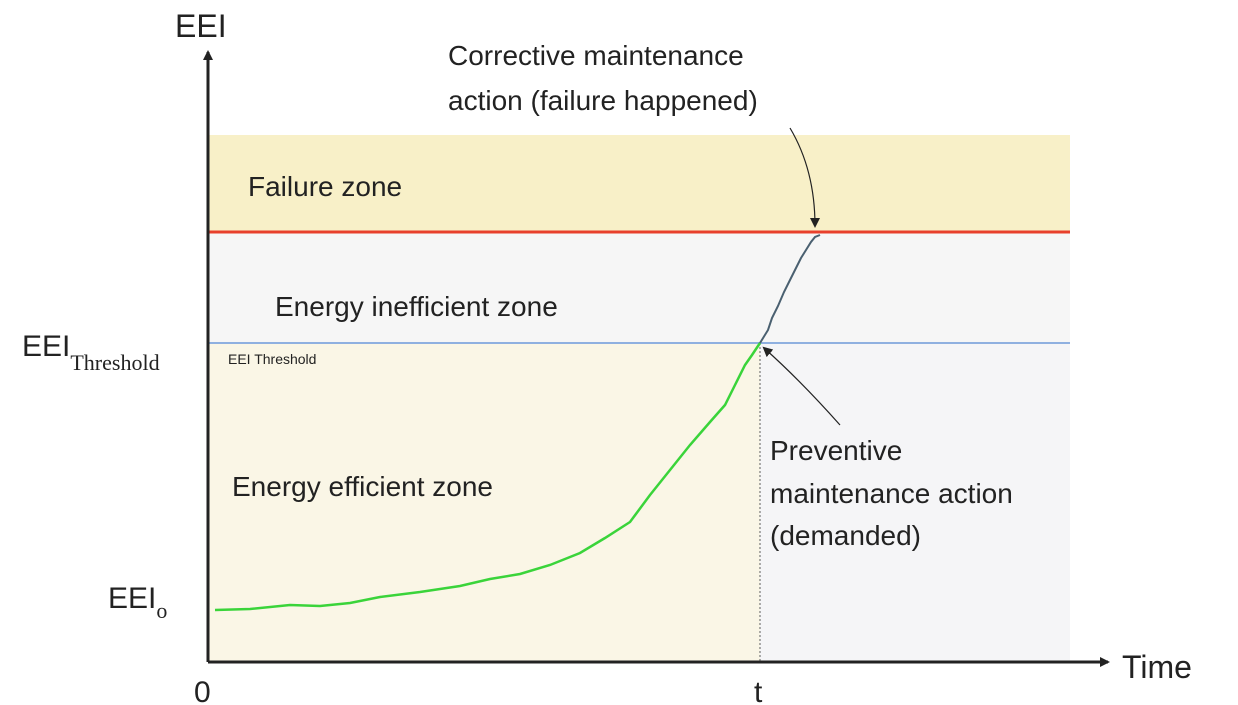 This screenshot has width=1238, height=705. Describe the element at coordinates (416, 306) in the screenshot. I see `inefficient-zone-label: Energy inefficient zone` at that location.